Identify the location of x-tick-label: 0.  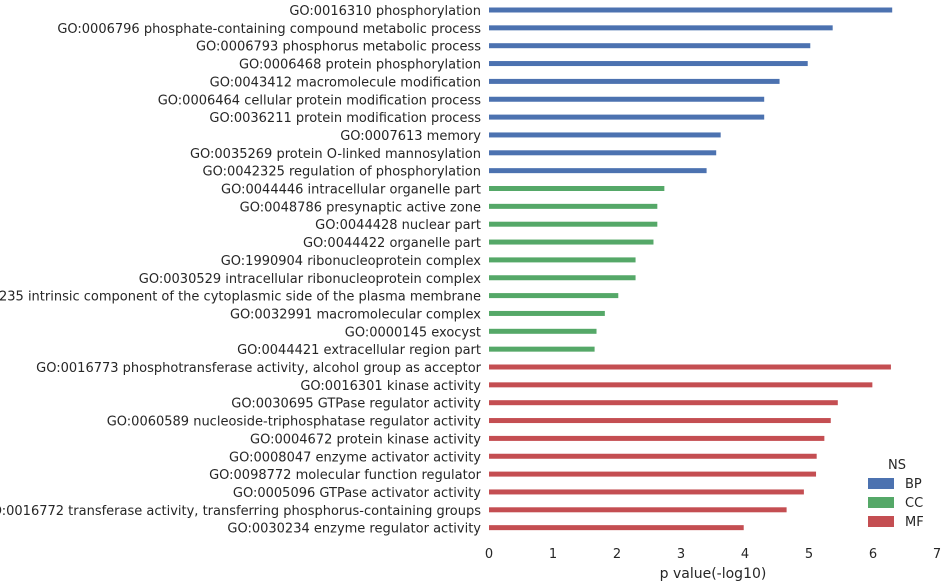
(489, 554).